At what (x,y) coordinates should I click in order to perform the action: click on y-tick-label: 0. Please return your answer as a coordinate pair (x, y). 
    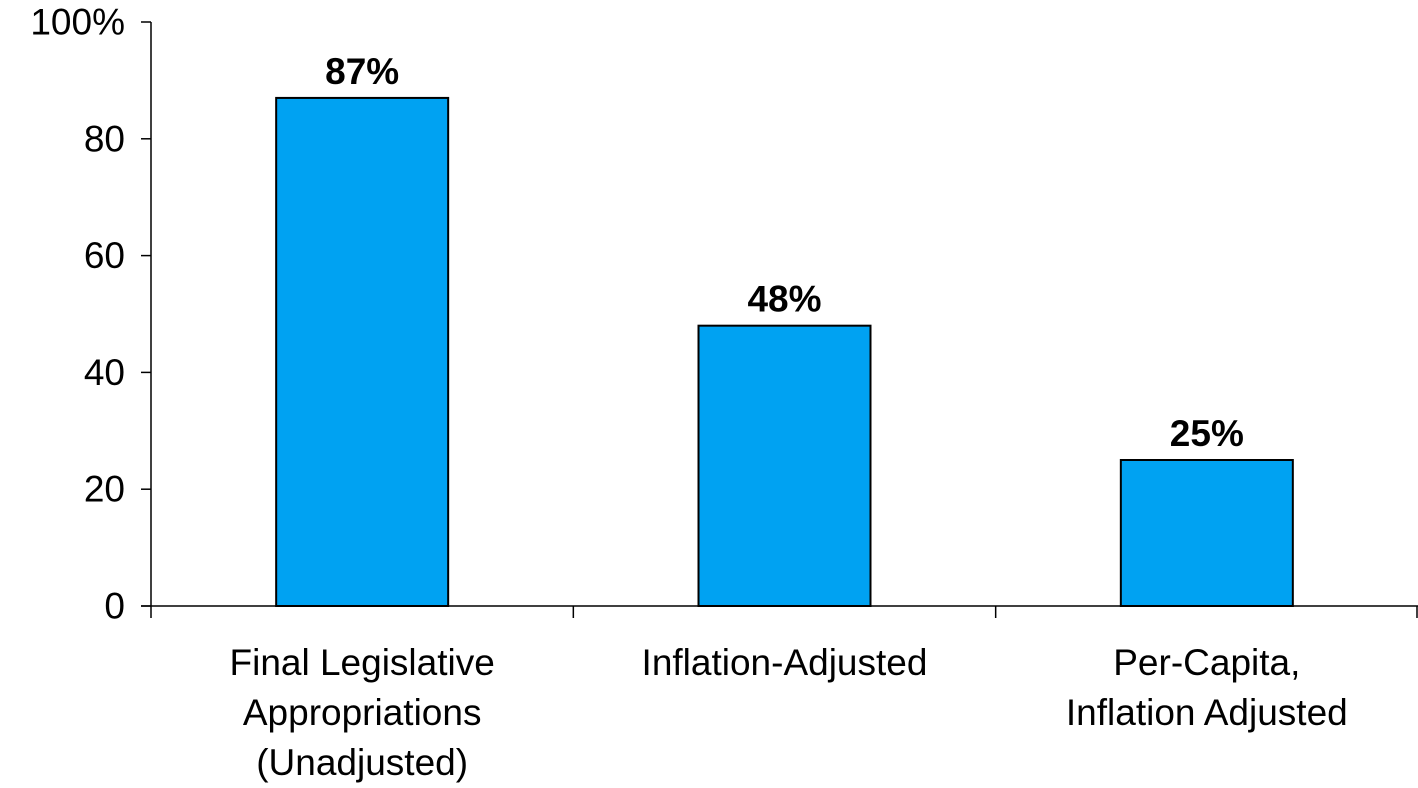
    Looking at the image, I should click on (114, 606).